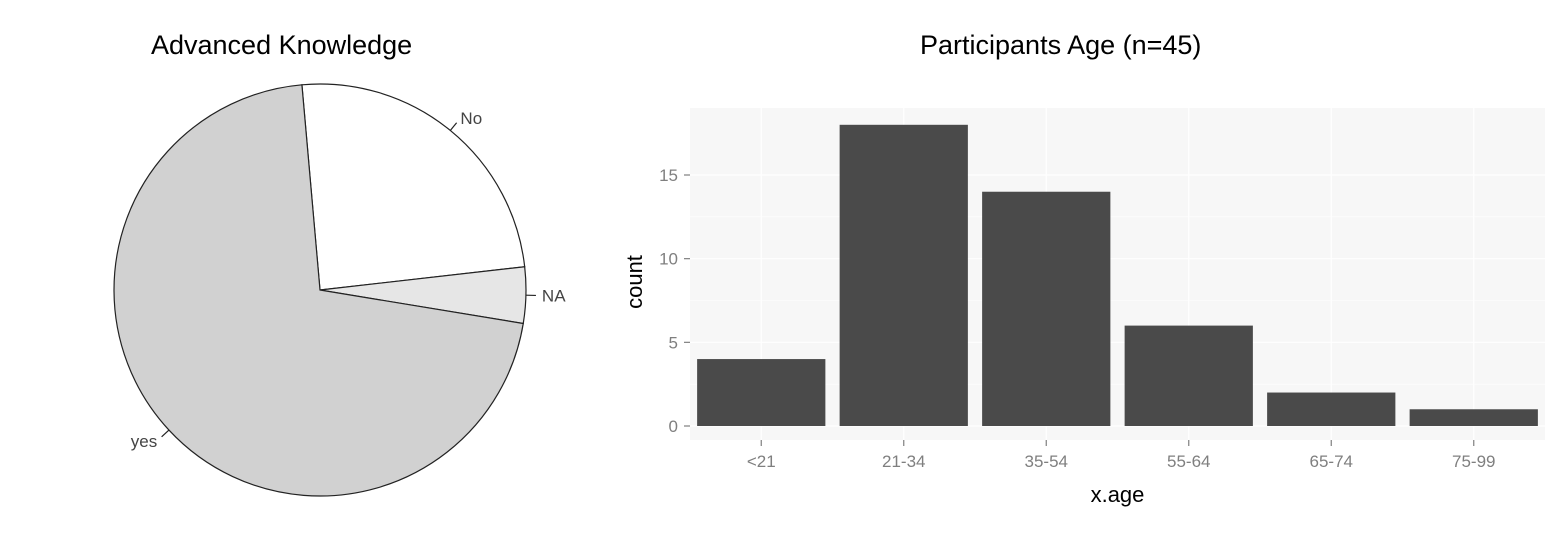  I want to click on x-tick-label-21: <21, so click(761, 461).